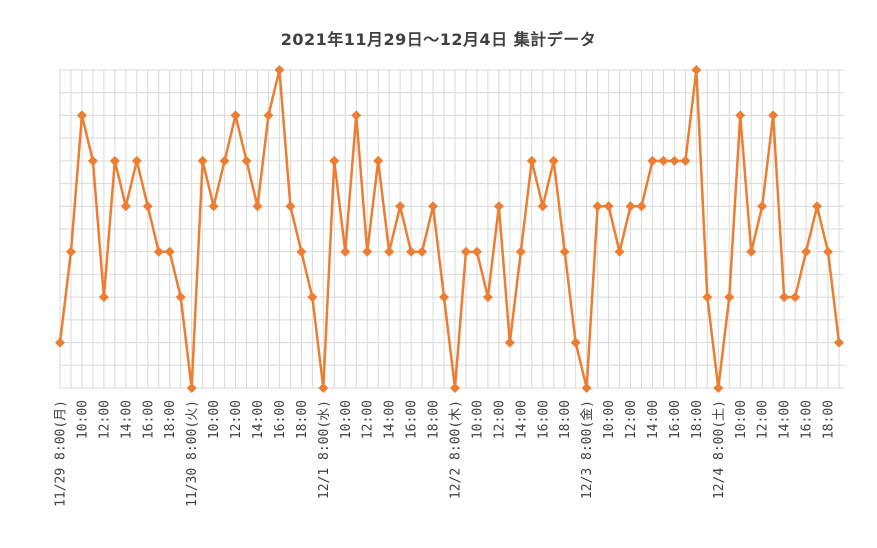 The width and height of the screenshot is (877, 548). Describe the element at coordinates (324, 449) in the screenshot. I see `x-tick-label: 12/1 8:00(水)` at that location.